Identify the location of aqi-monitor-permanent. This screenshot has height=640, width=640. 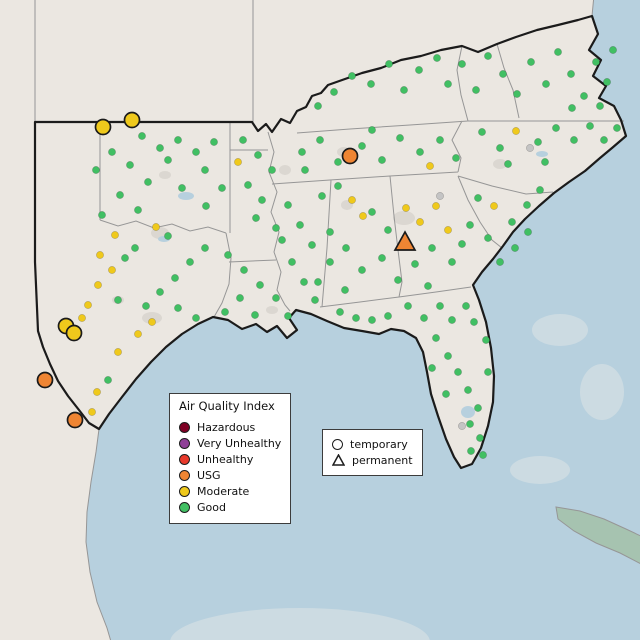
(405, 240).